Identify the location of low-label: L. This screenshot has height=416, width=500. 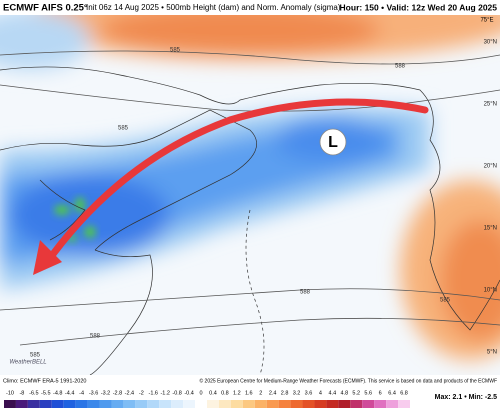
(333, 142).